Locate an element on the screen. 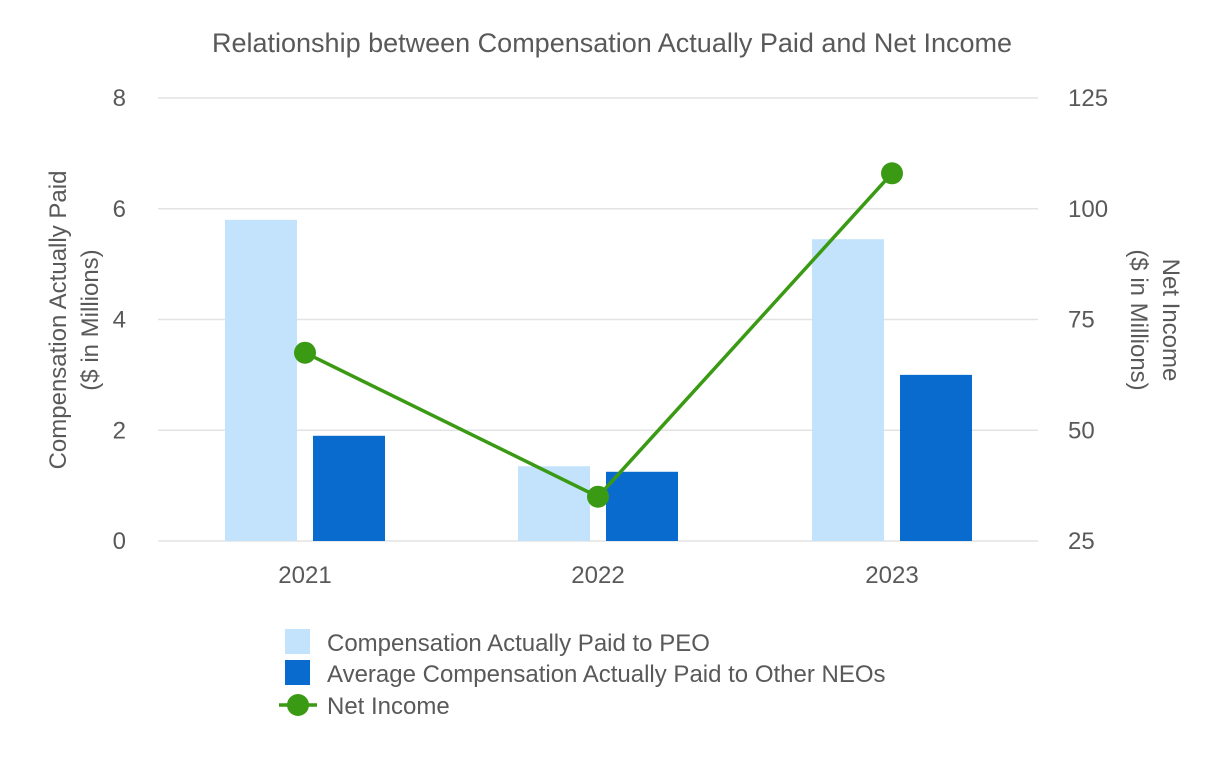  right-axis-title: Net Income($ in Millions) is located at coordinates (1154, 319).